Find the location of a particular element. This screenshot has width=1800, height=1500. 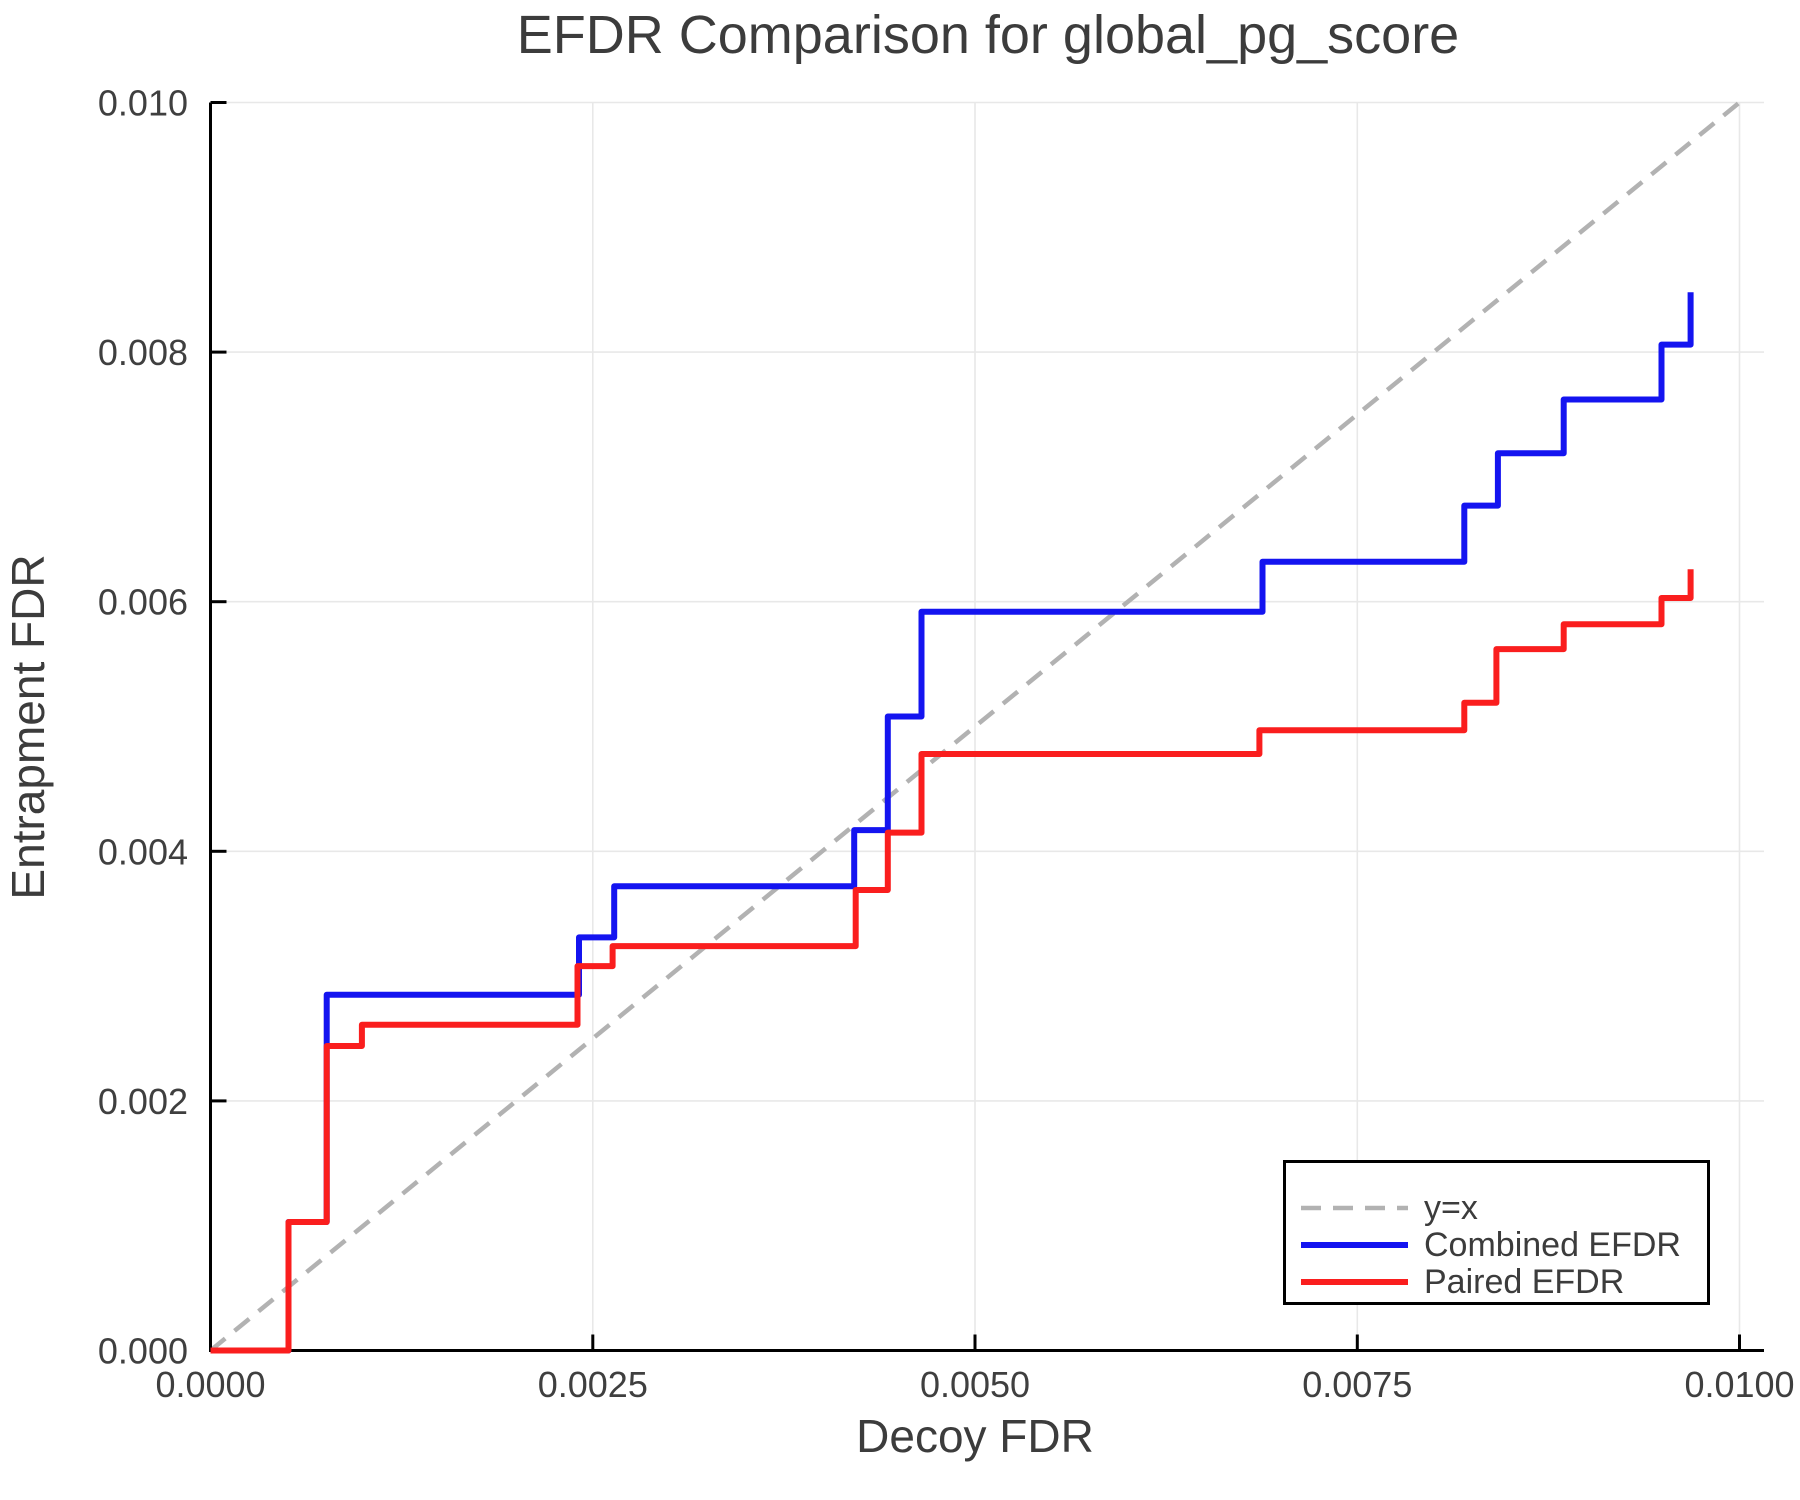

legend-item-paired-efdr: Paired EFDR is located at coordinates (1496, 1281).